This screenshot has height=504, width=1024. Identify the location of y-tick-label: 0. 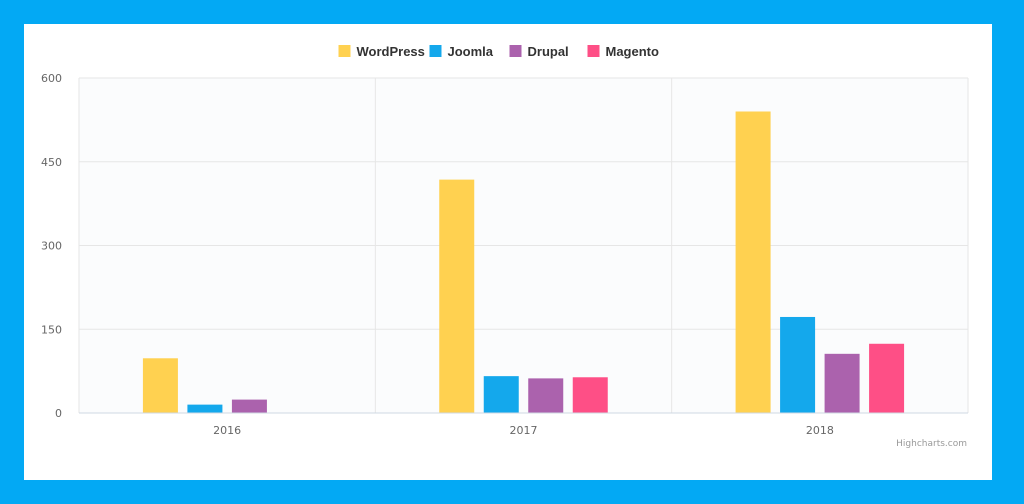
(58, 413).